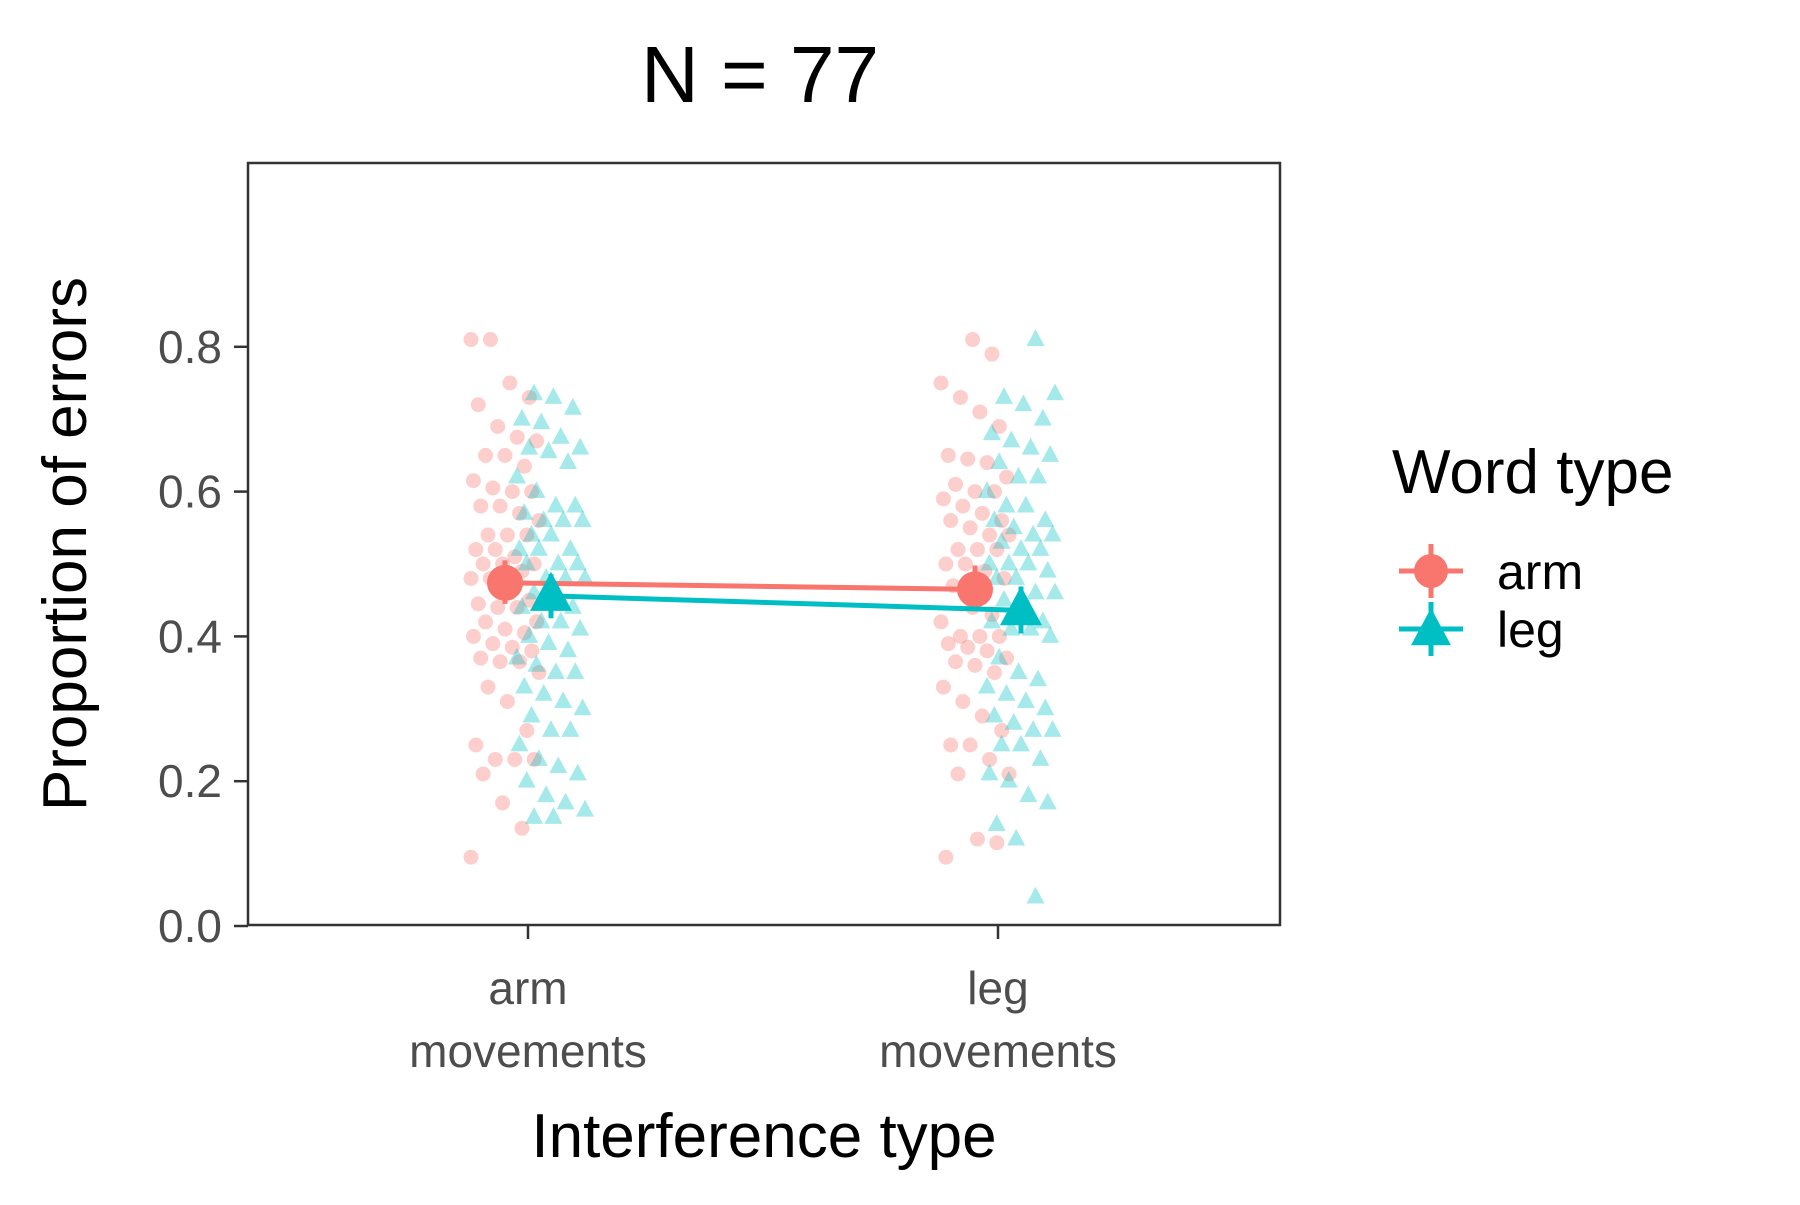 This screenshot has width=1800, height=1205. Describe the element at coordinates (998, 1051) in the screenshot. I see `x-tick-label: movements` at that location.